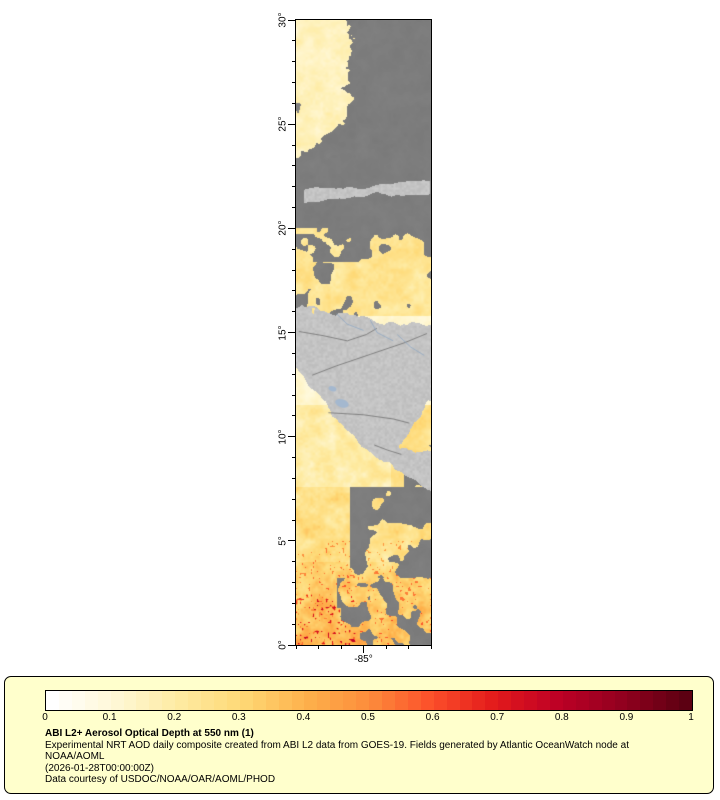 This screenshot has width=720, height=800. I want to click on colorbar-tick-labels: 0 0.1 0.2 0.3 0.4 0.5 0.6 0.7 0.8 0.9 1, so click(368, 718).